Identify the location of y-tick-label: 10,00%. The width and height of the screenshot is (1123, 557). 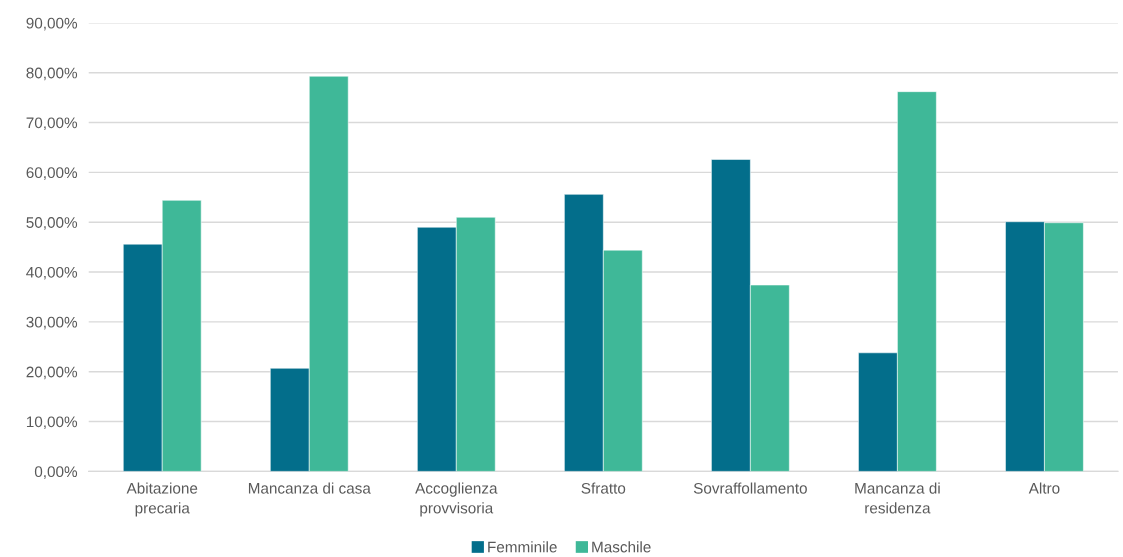
(52, 423).